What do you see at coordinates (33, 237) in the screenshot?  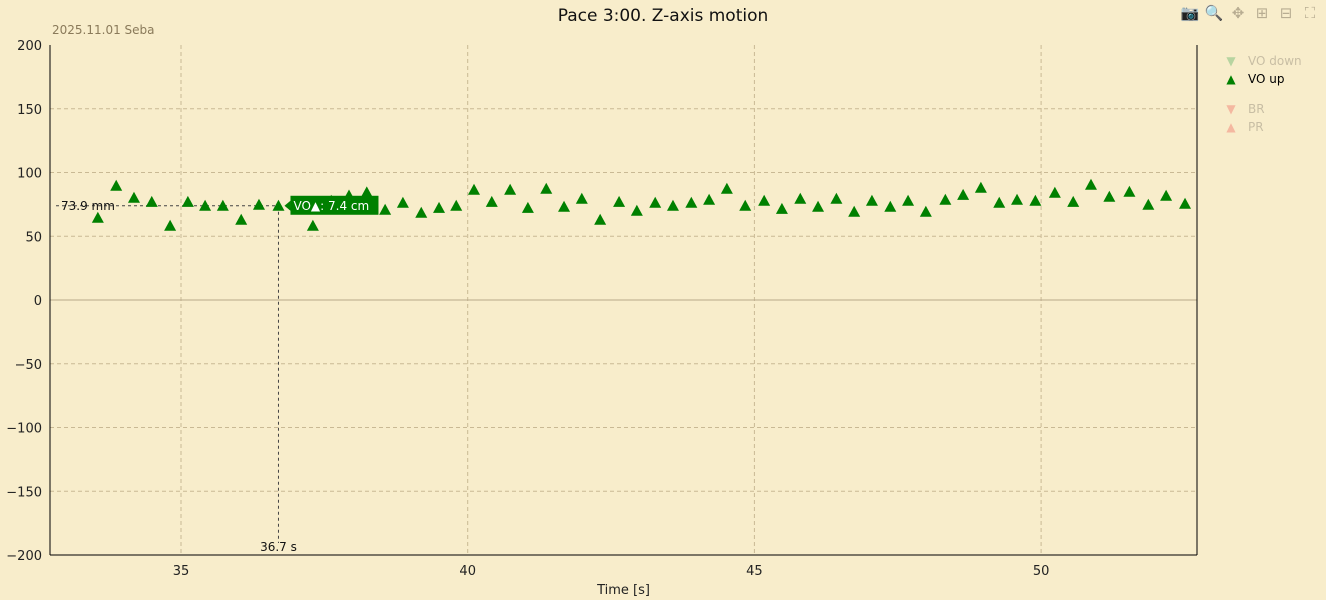 I see `y-tick-label: 50` at bounding box center [33, 237].